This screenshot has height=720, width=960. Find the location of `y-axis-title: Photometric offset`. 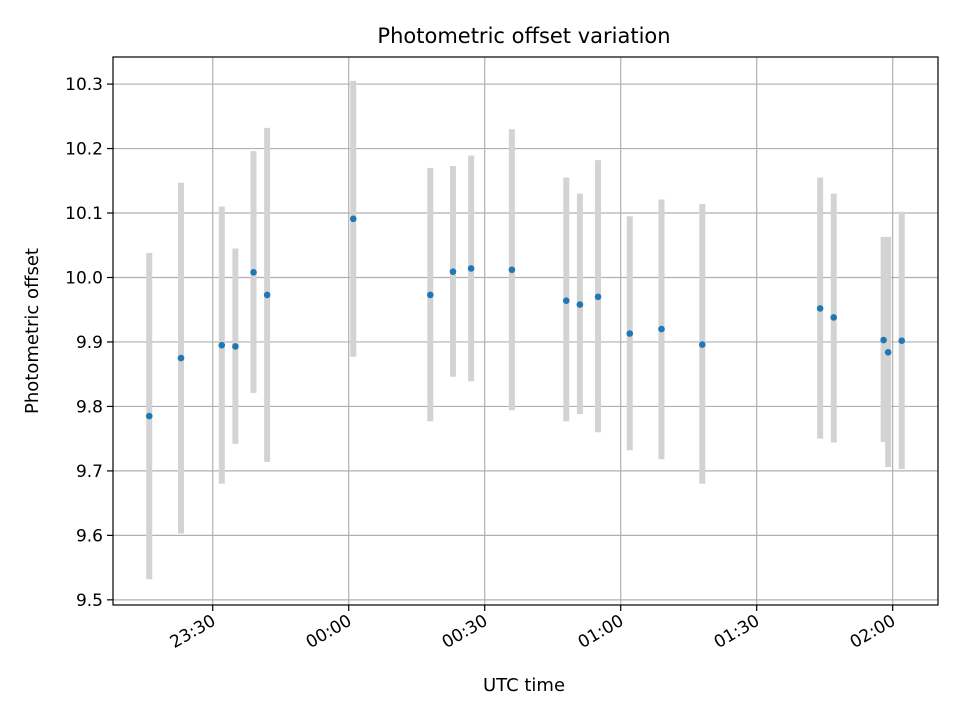

y-axis-title: Photometric offset is located at coordinates (32, 331).